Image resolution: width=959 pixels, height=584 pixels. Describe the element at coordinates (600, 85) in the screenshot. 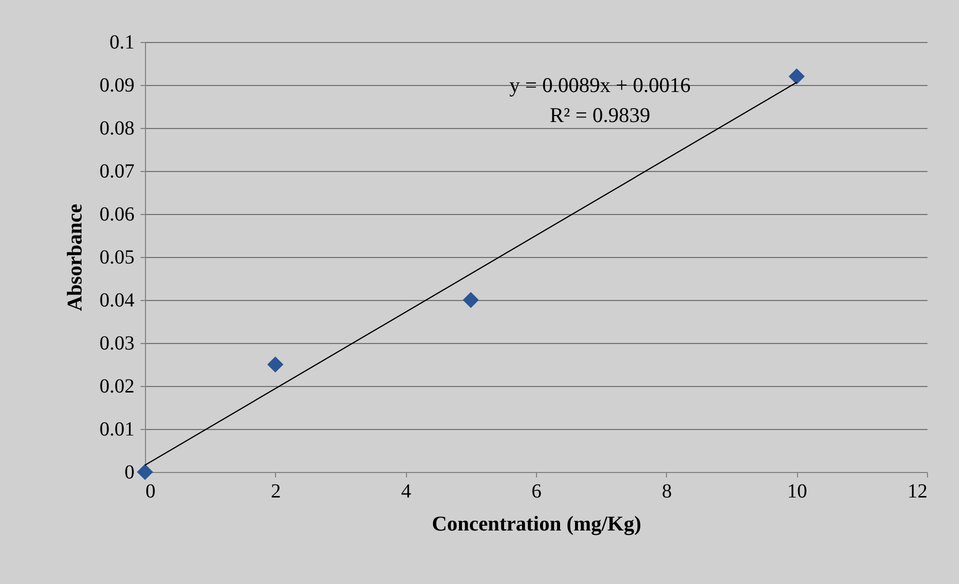

I see `annotation: y = 0.0089x + 0.0016` at that location.